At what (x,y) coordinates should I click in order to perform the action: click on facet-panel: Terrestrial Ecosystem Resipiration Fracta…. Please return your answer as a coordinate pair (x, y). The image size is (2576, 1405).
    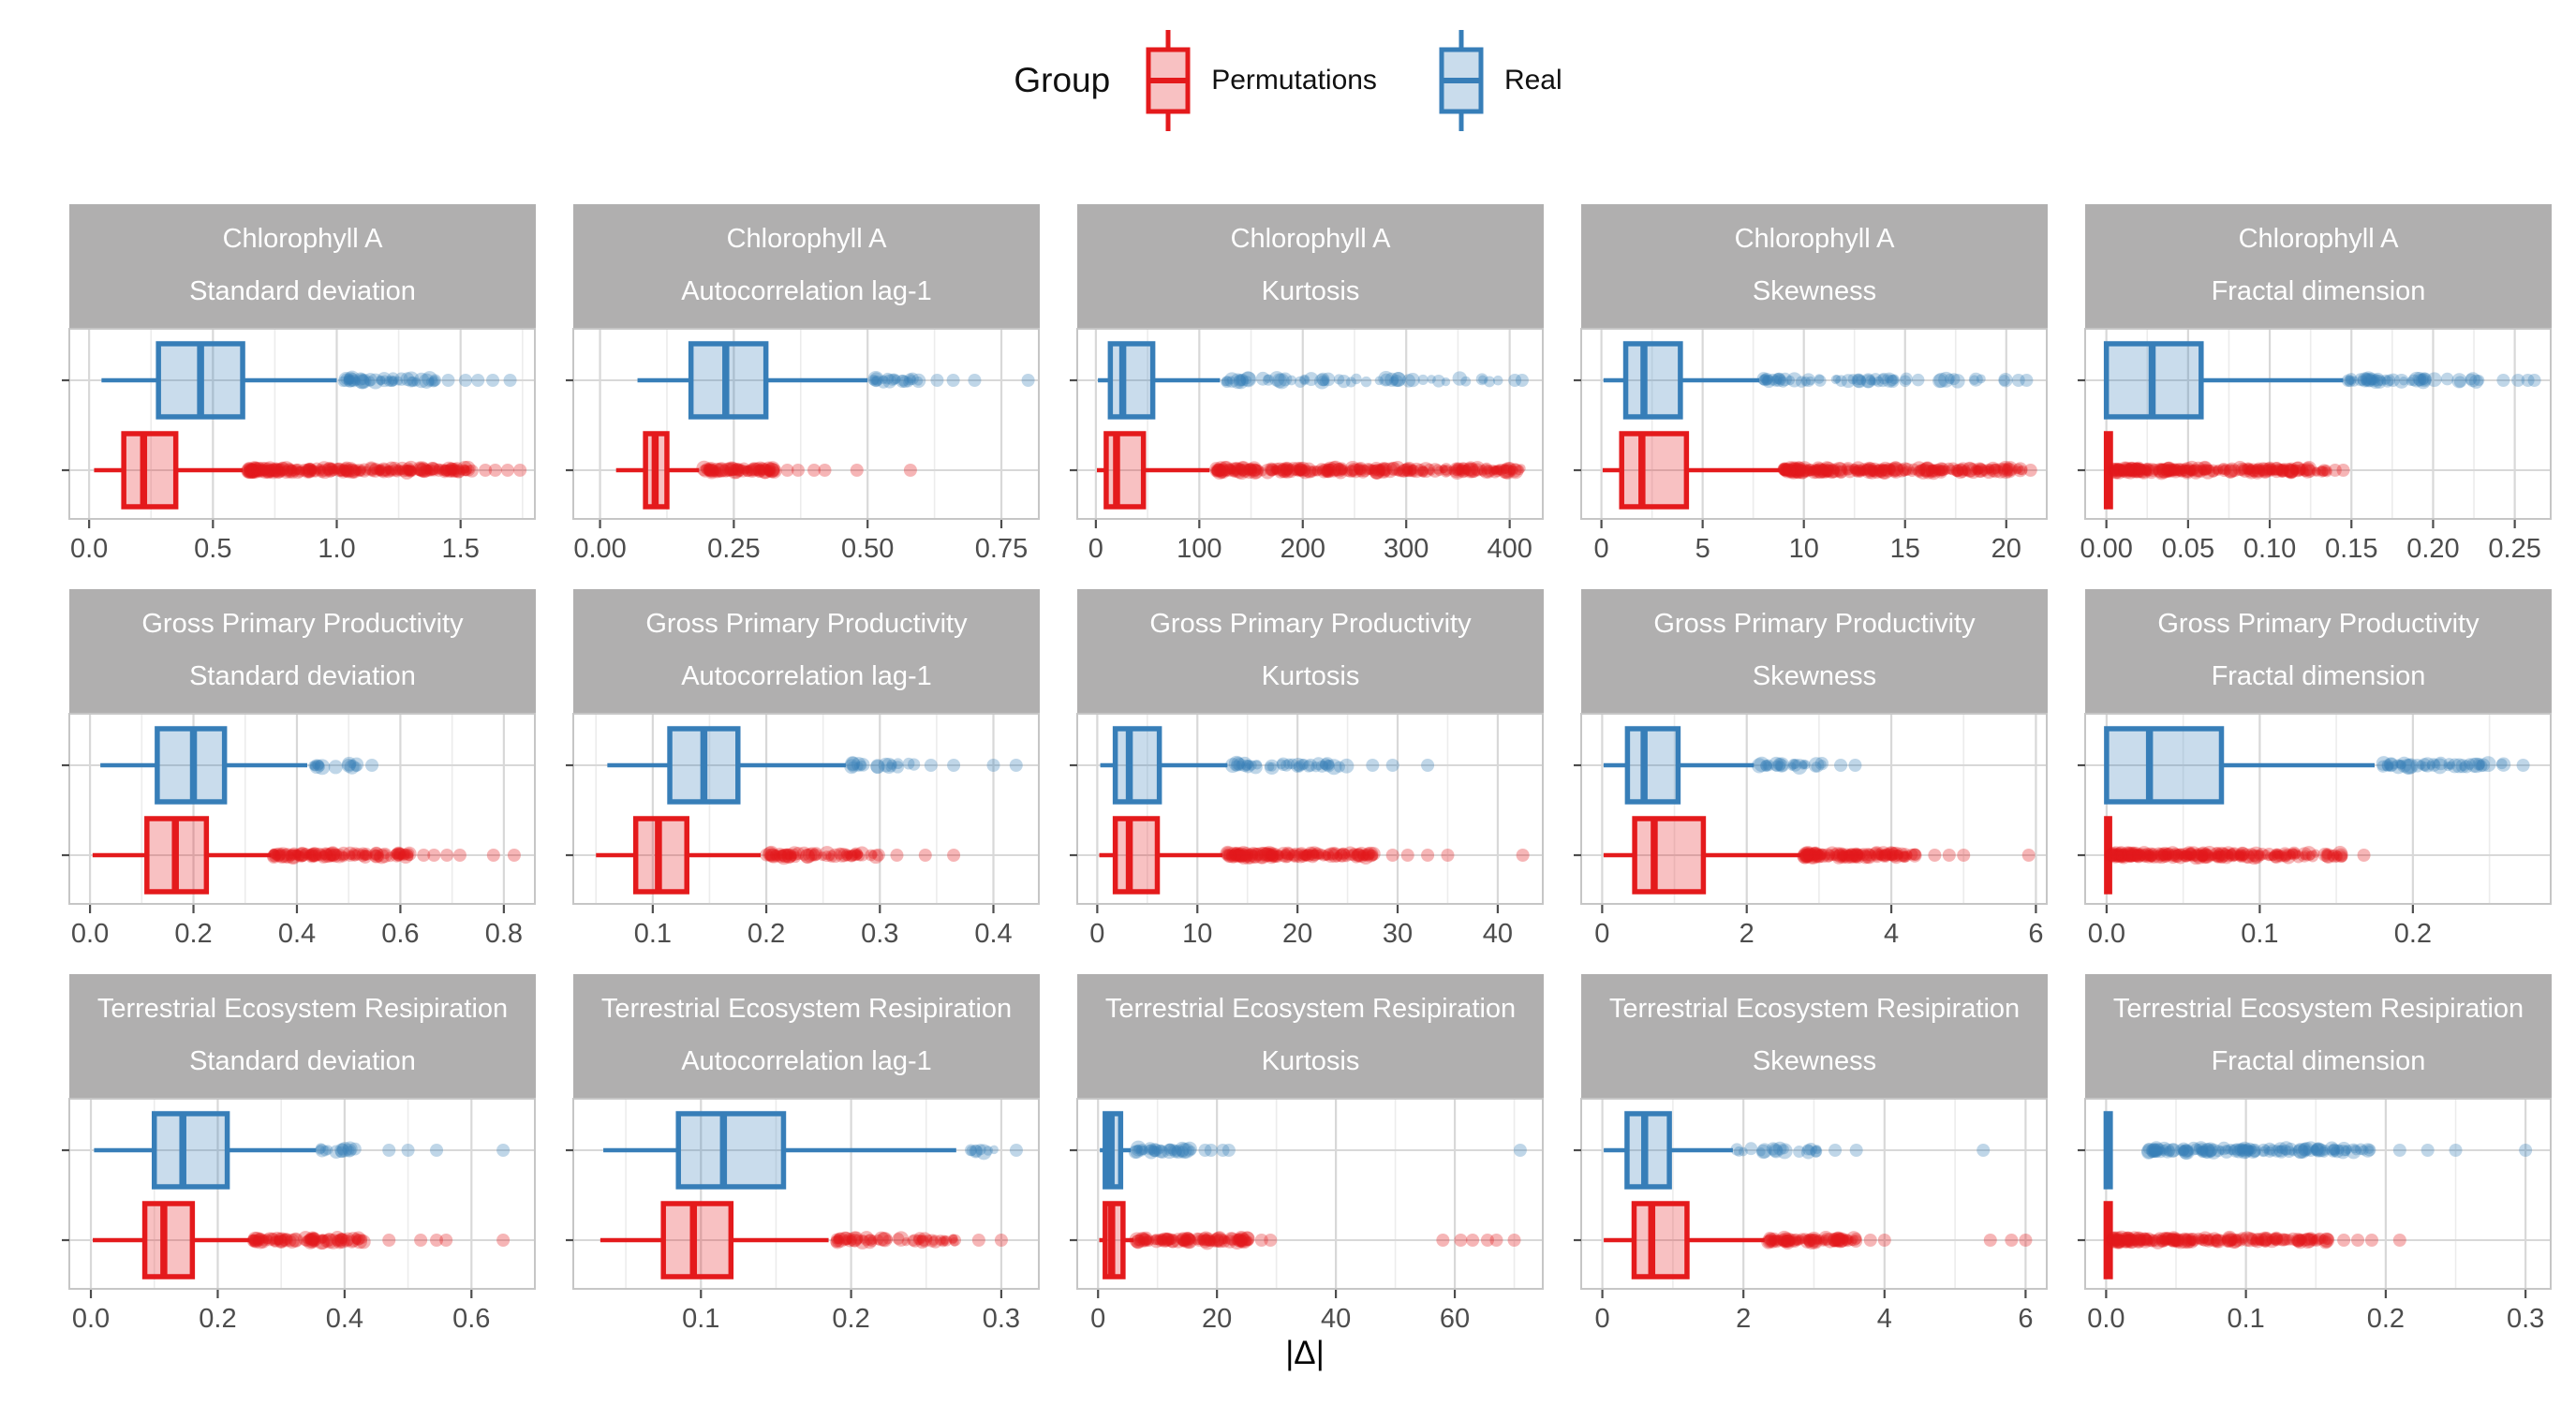
    Looking at the image, I should click on (2313, 1154).